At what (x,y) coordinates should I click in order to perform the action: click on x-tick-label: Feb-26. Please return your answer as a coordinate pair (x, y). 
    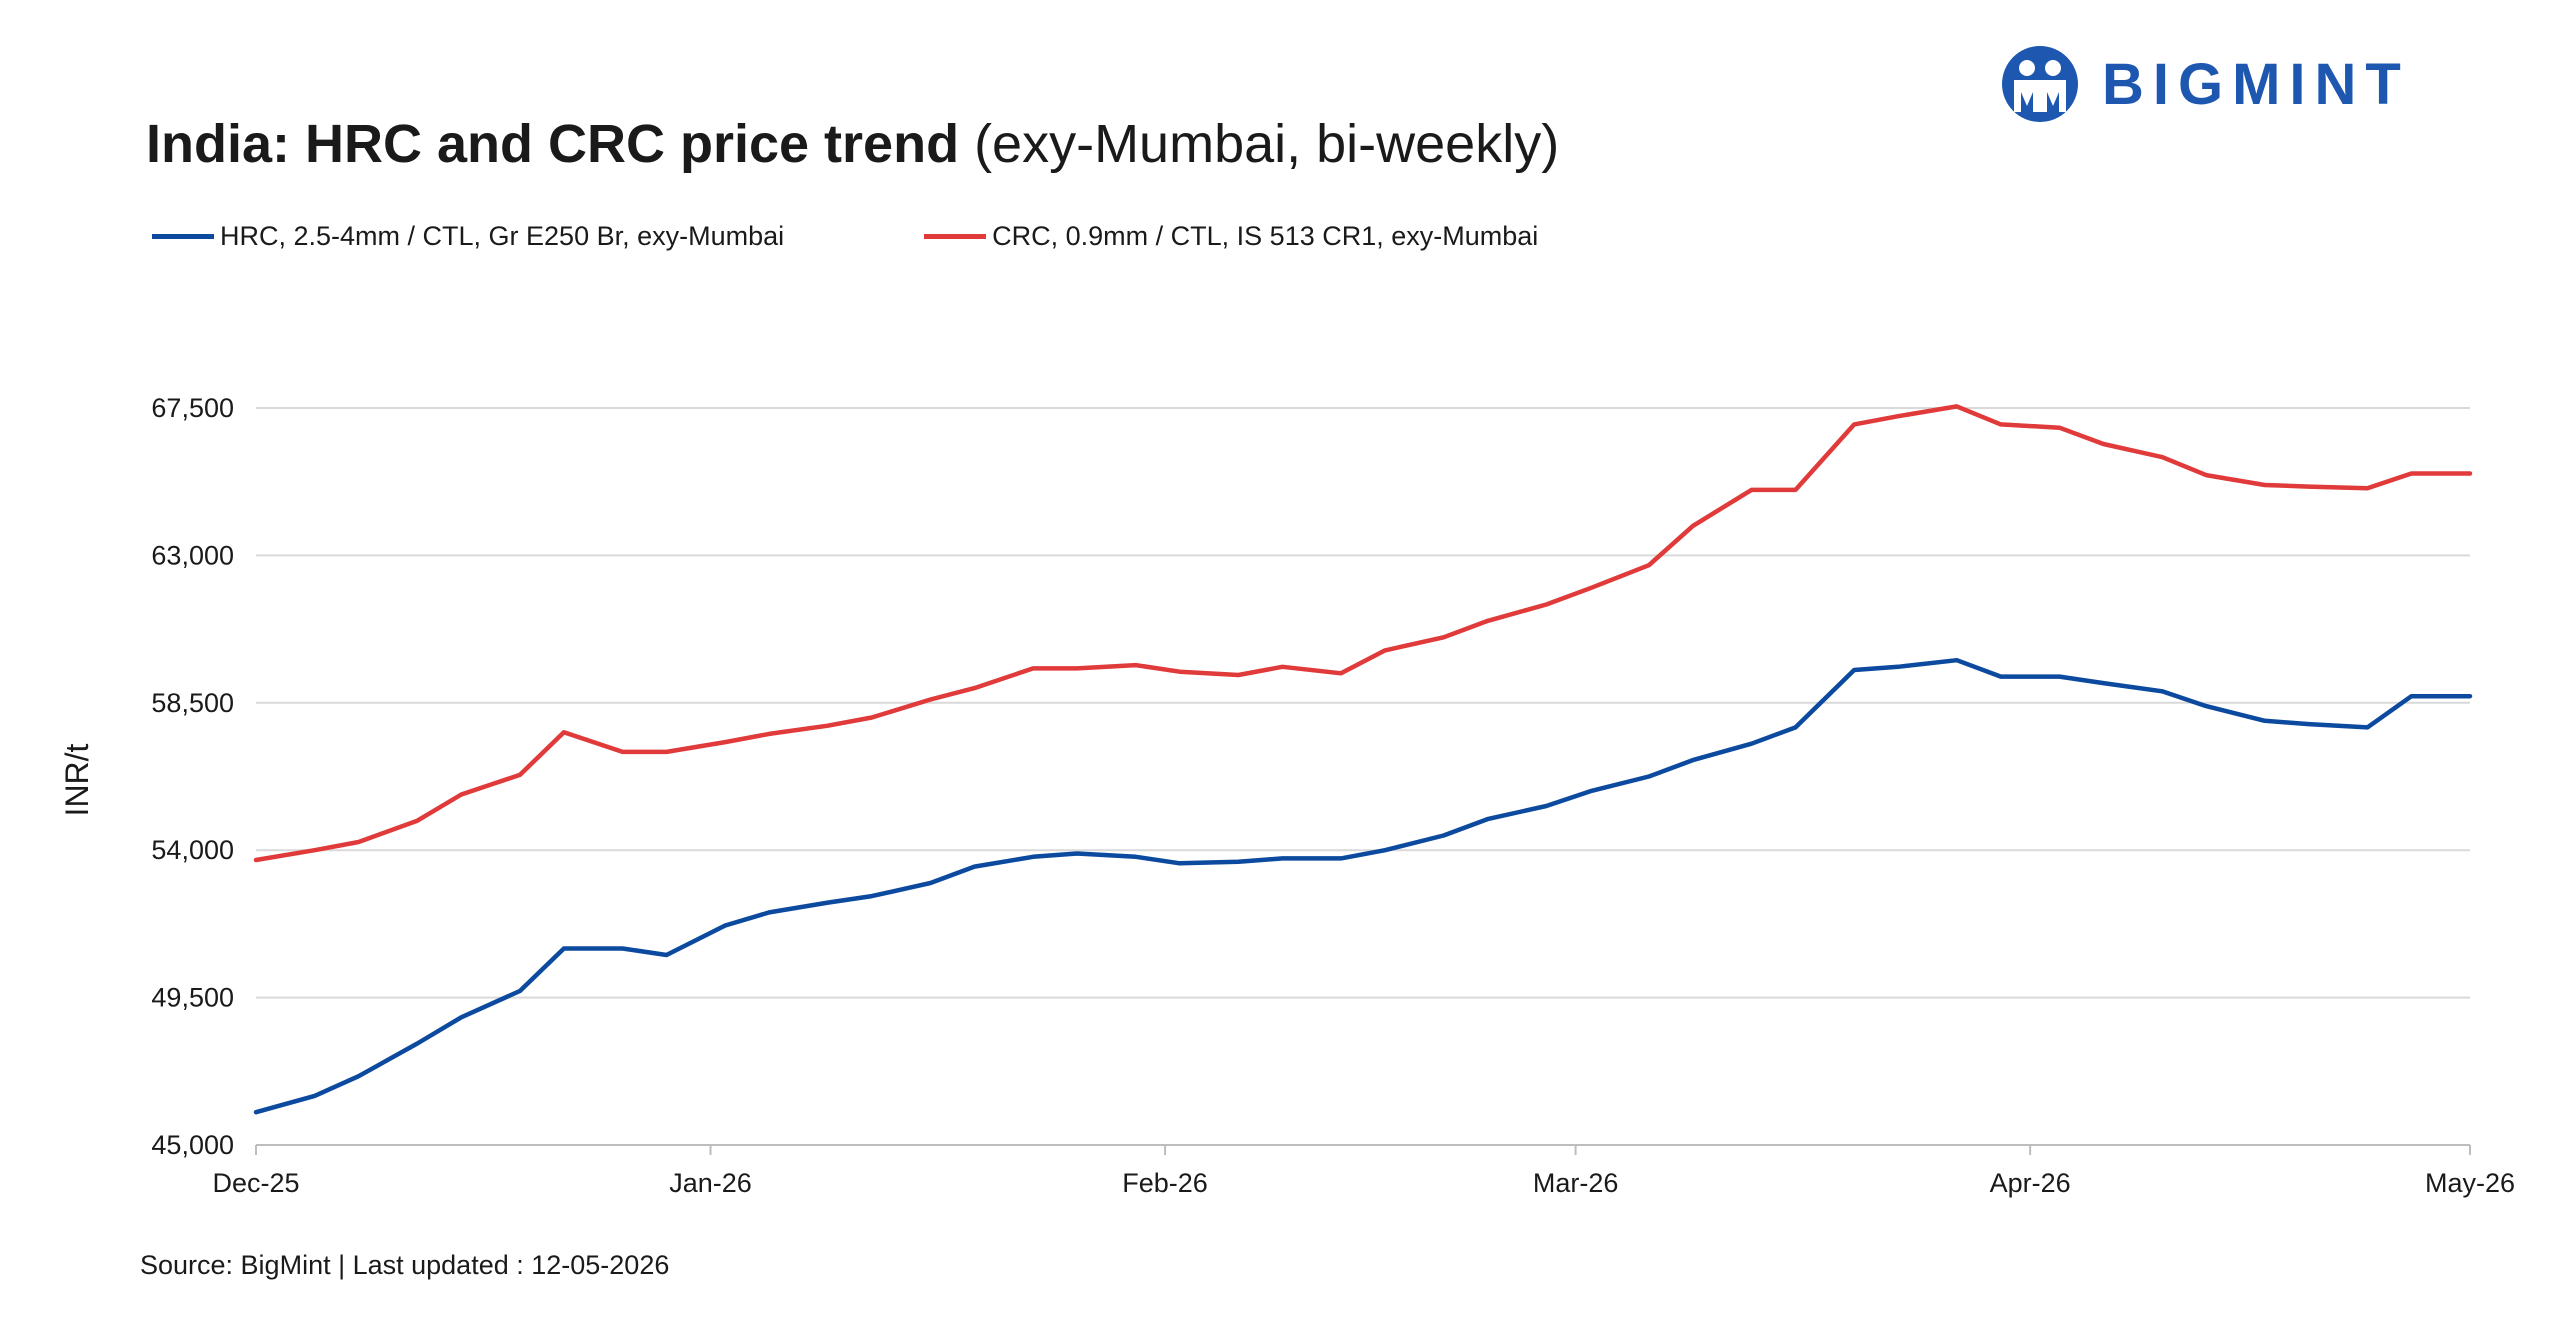
    Looking at the image, I should click on (1165, 1183).